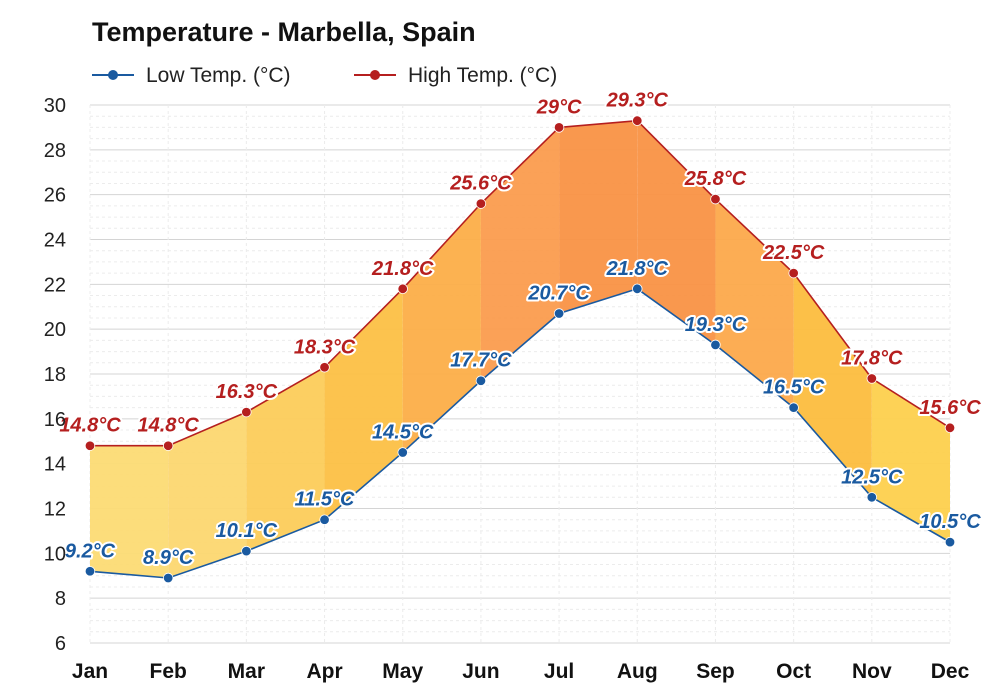 The image size is (1000, 700). I want to click on high-temp-point-sep, so click(715, 199).